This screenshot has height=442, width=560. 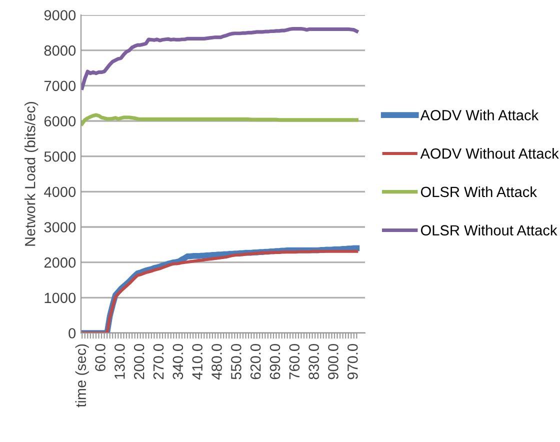 I want to click on x-tick-label: 760.0, so click(x=294, y=362).